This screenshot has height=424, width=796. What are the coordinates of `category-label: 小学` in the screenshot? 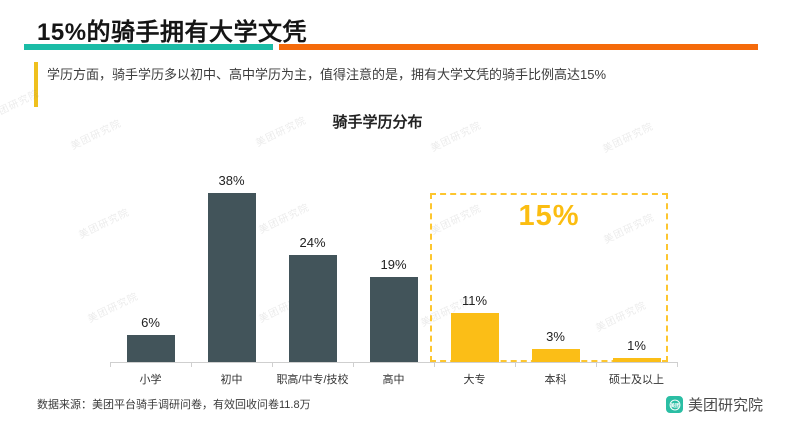 It's located at (150, 380).